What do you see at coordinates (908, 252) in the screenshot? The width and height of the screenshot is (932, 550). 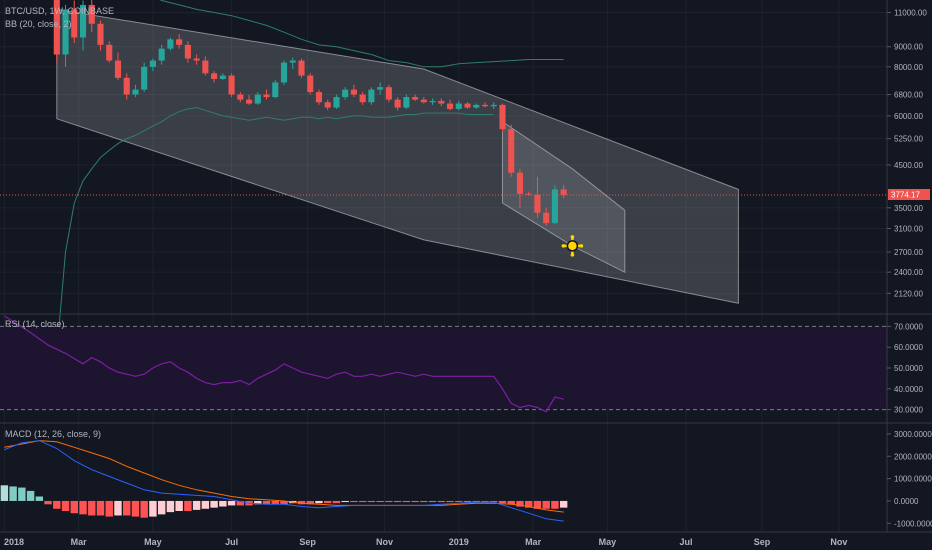 I see `price-tick-label: 2700.00` at bounding box center [908, 252].